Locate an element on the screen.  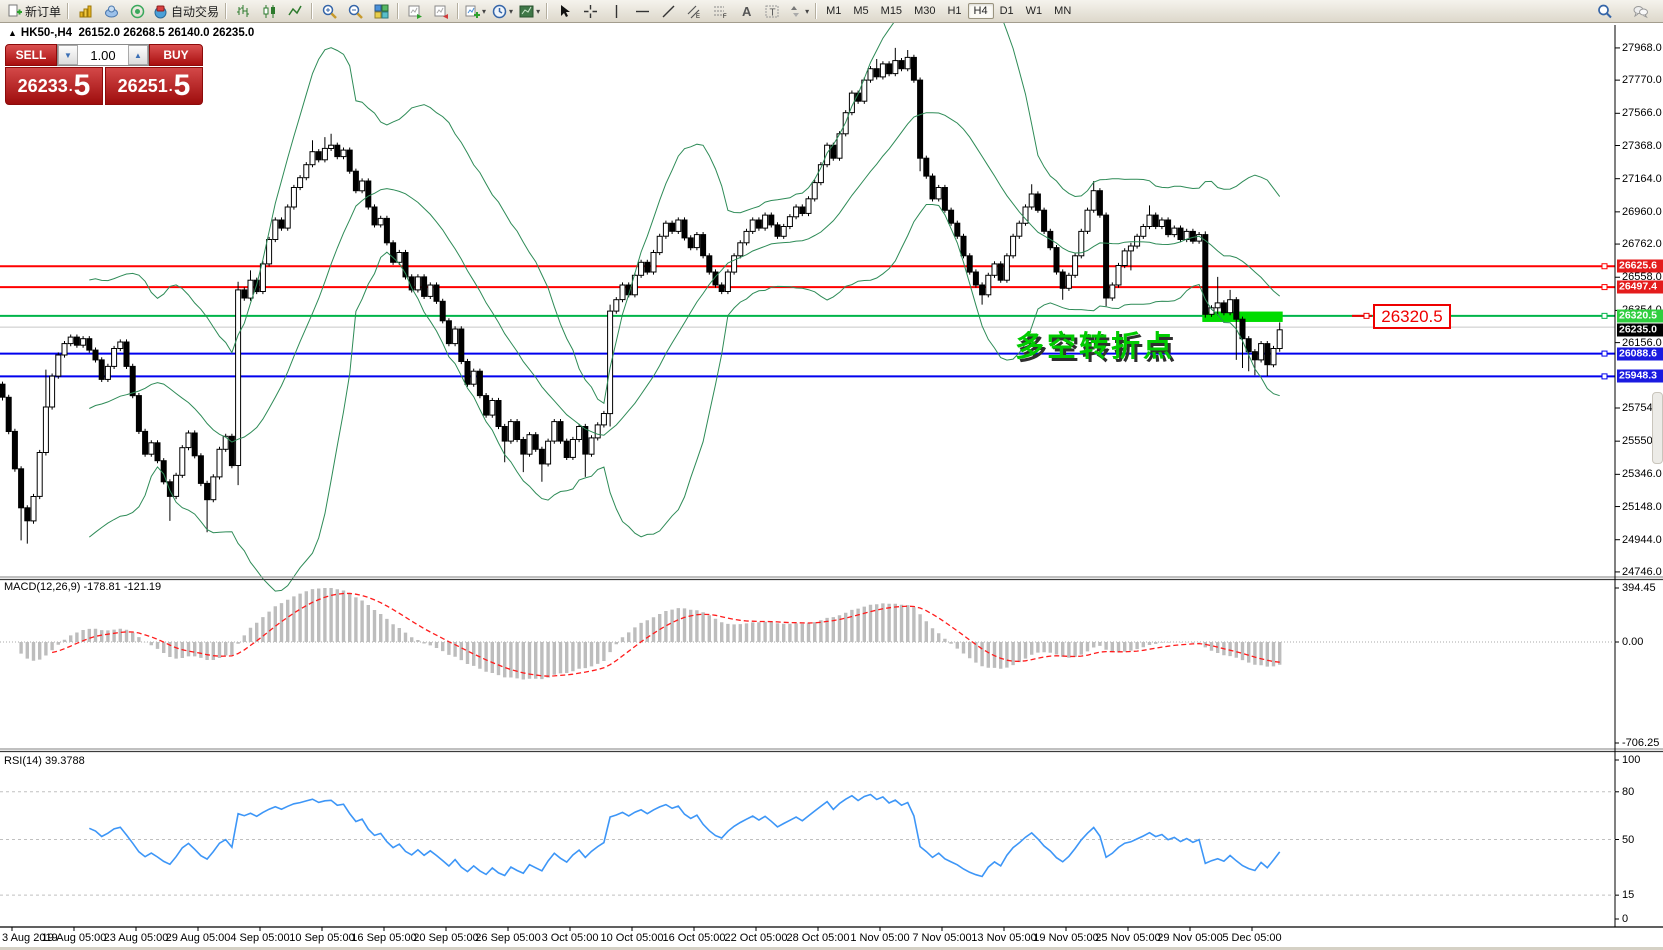
zoom-out-button is located at coordinates (355, 11).